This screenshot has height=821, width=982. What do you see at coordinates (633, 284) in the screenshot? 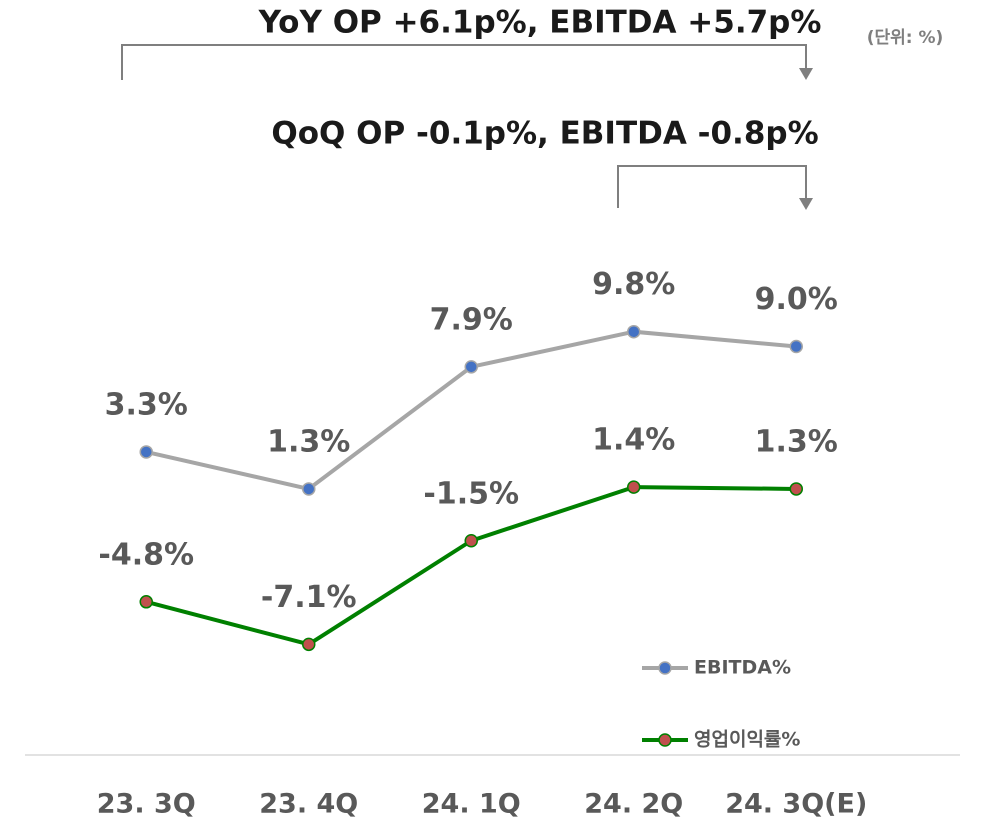
I see `data-label: 9.8%` at bounding box center [633, 284].